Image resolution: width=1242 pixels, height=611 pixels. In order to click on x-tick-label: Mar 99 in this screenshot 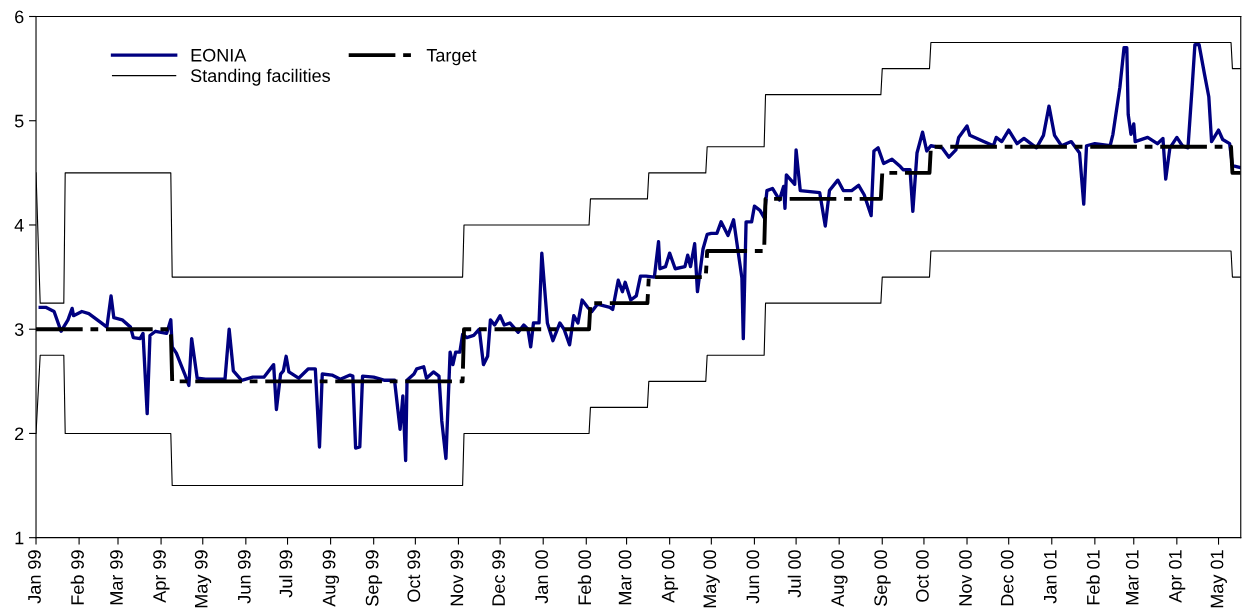, I will do `click(116, 577)`.